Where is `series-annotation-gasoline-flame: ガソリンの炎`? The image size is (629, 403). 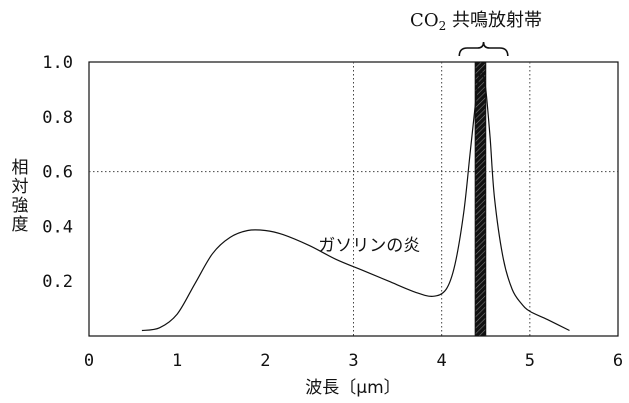 series-annotation-gasoline-flame: ガソリンの炎 is located at coordinates (369, 246).